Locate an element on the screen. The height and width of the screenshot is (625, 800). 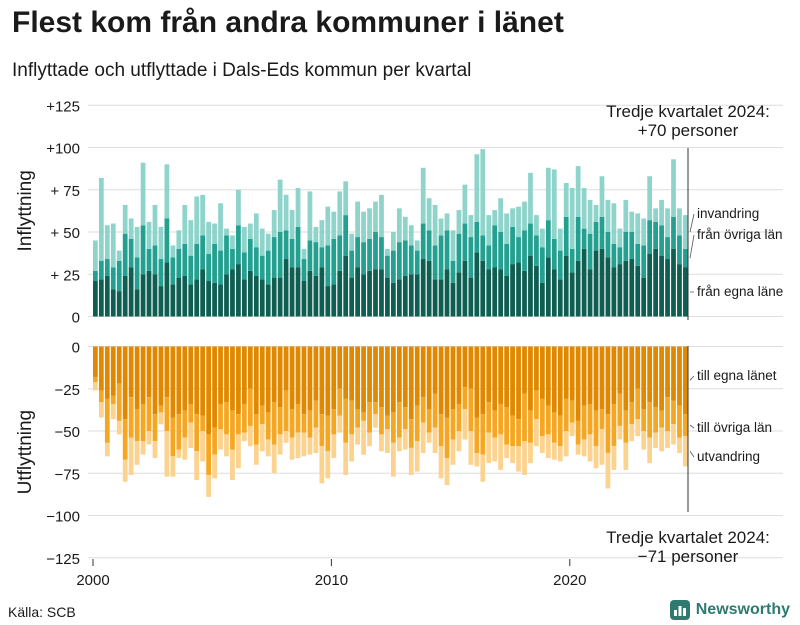
y-tick-label: + 75 is located at coordinates (65, 191).